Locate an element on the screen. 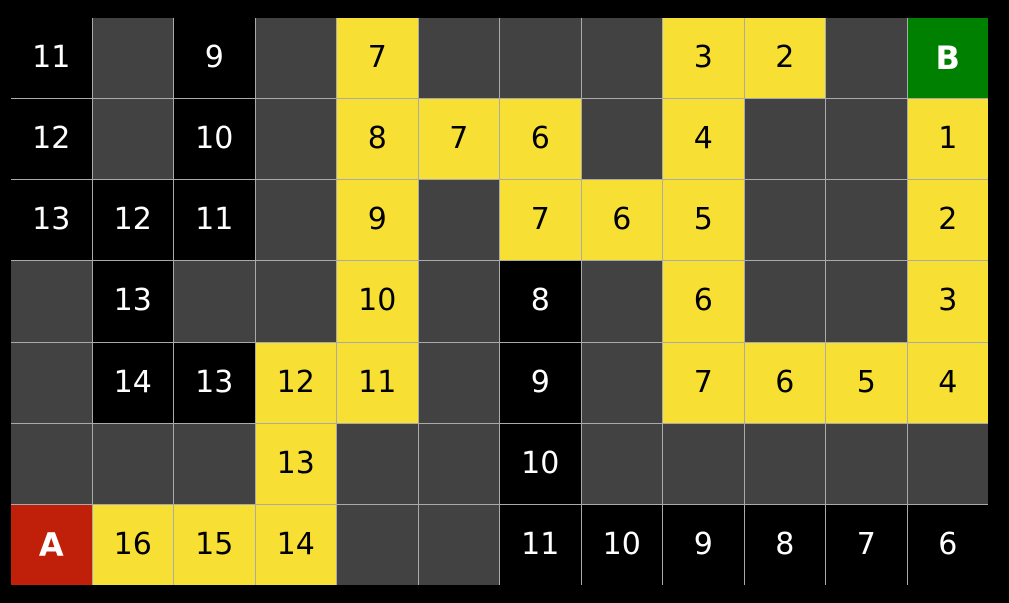 This screenshot has height=603, width=1009. grid-cell-r5-c4: 12 is located at coordinates (295, 382).